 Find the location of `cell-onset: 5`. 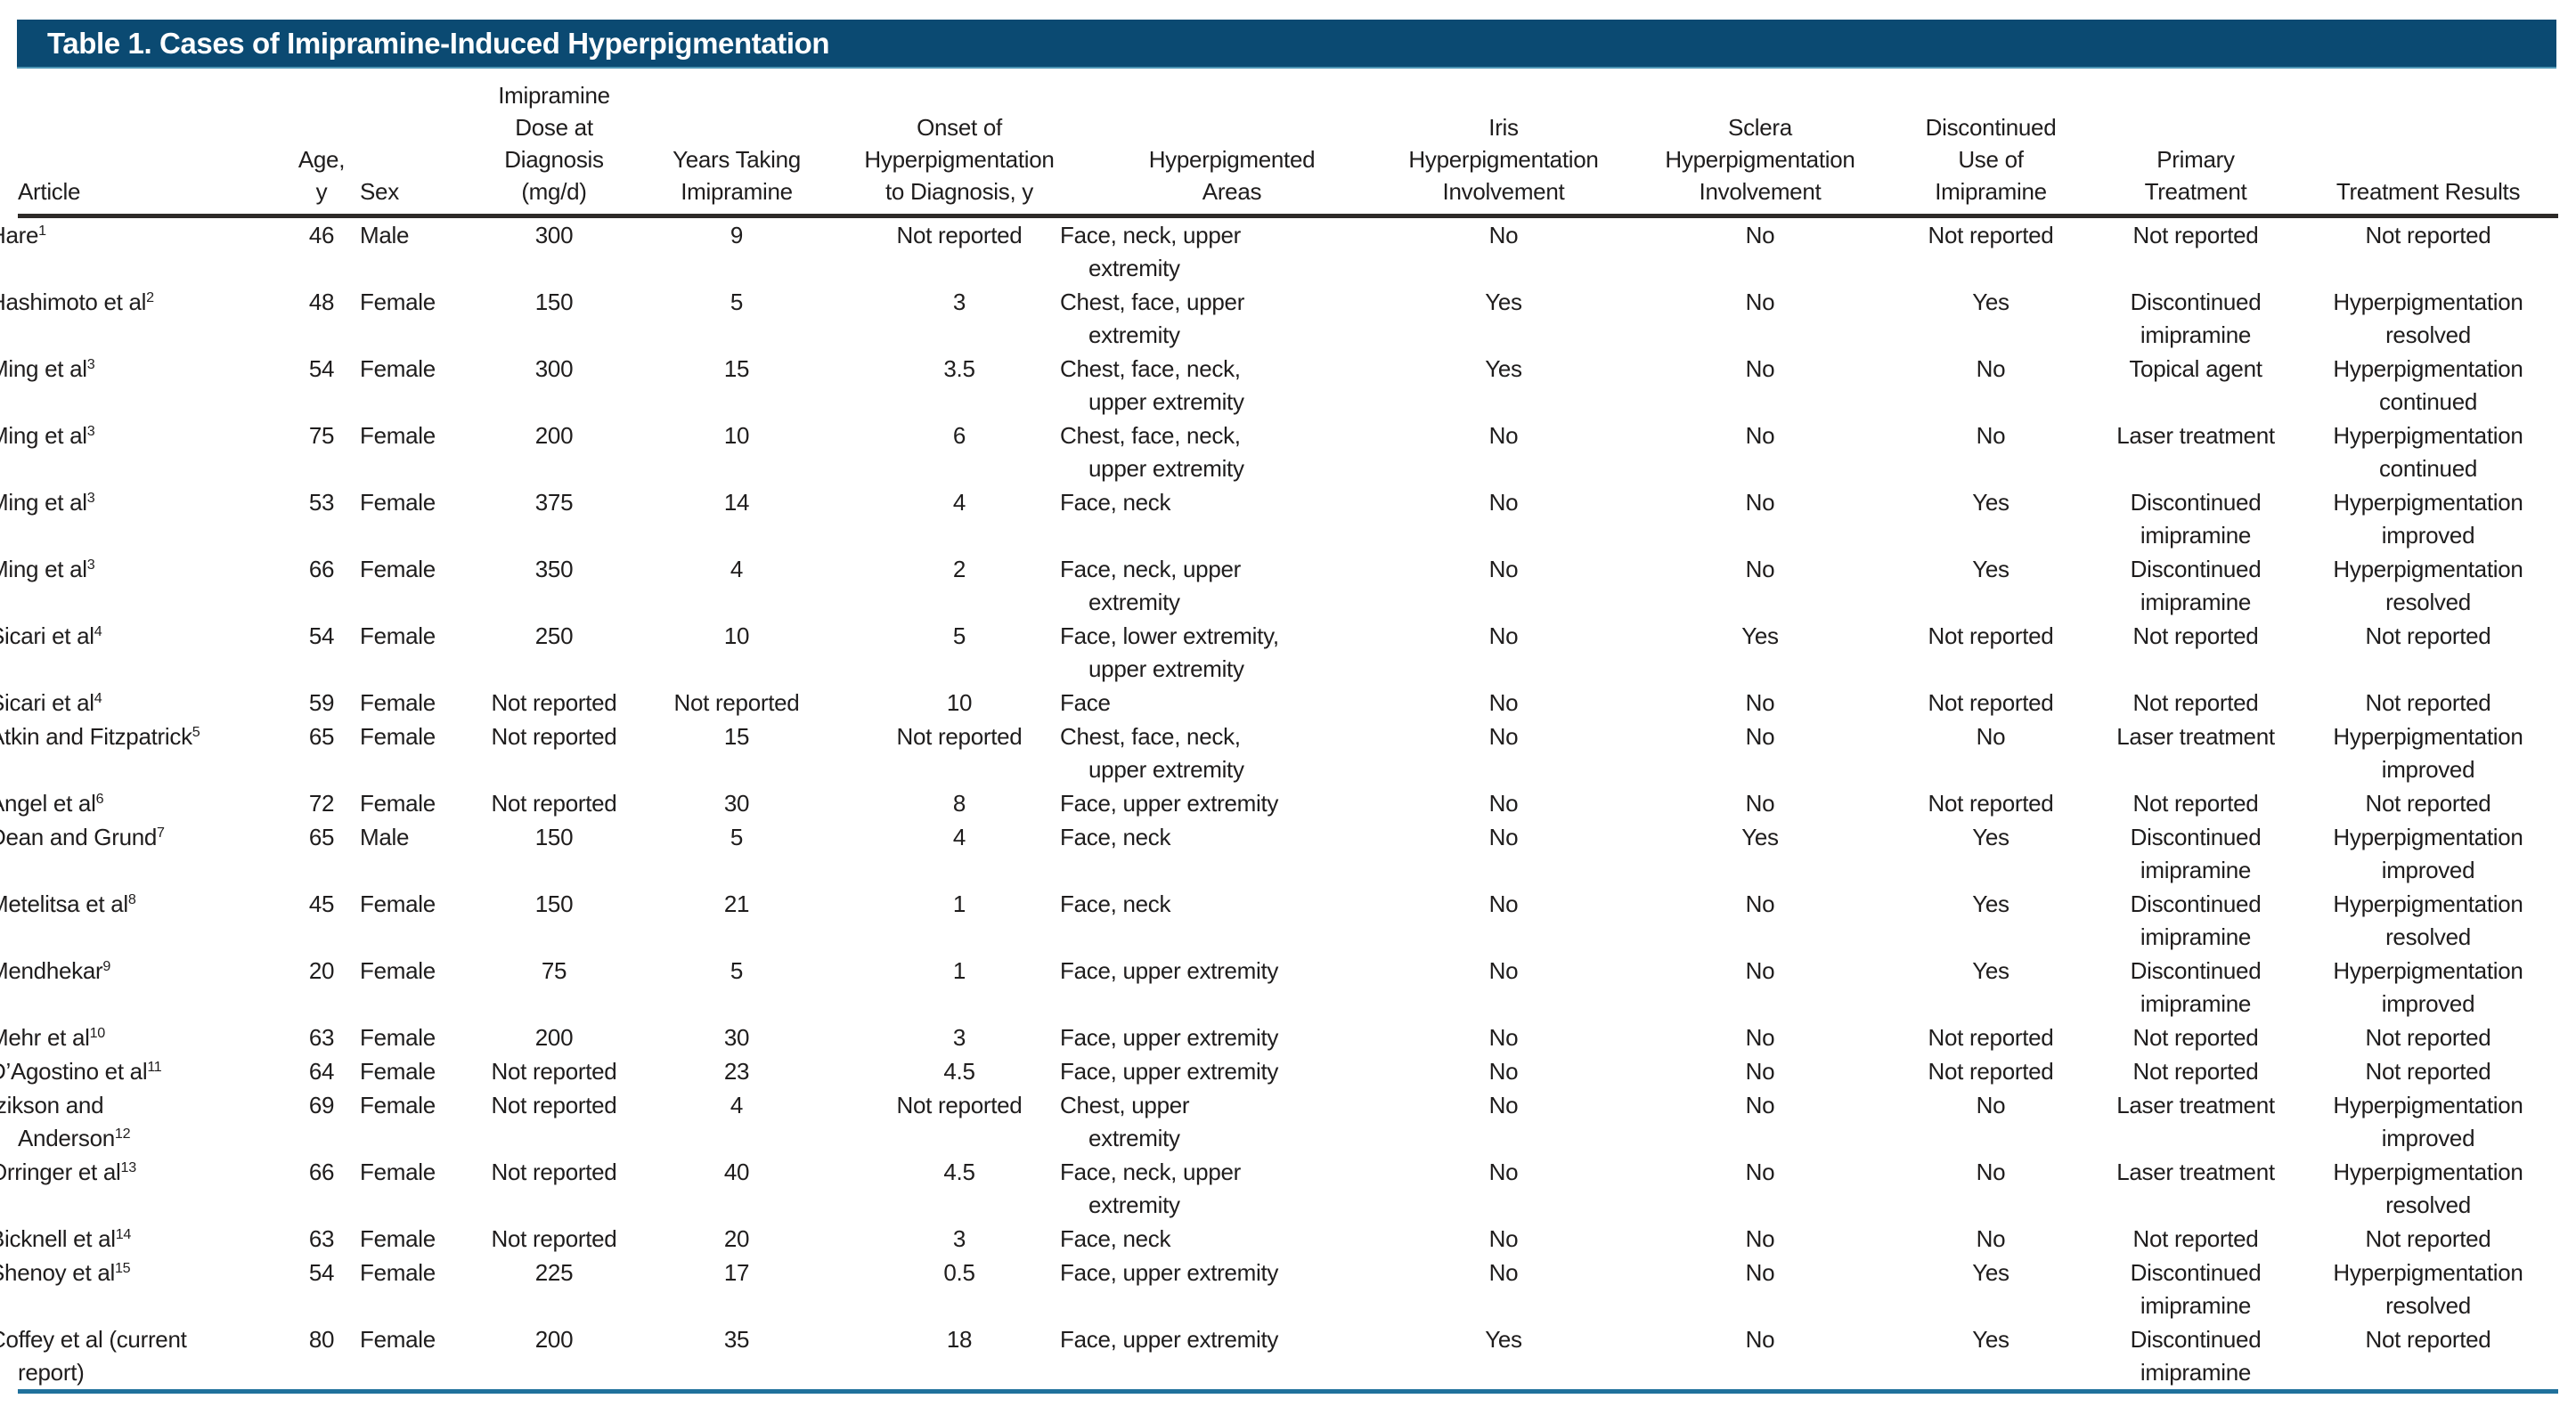

cell-onset: 5 is located at coordinates (959, 636).